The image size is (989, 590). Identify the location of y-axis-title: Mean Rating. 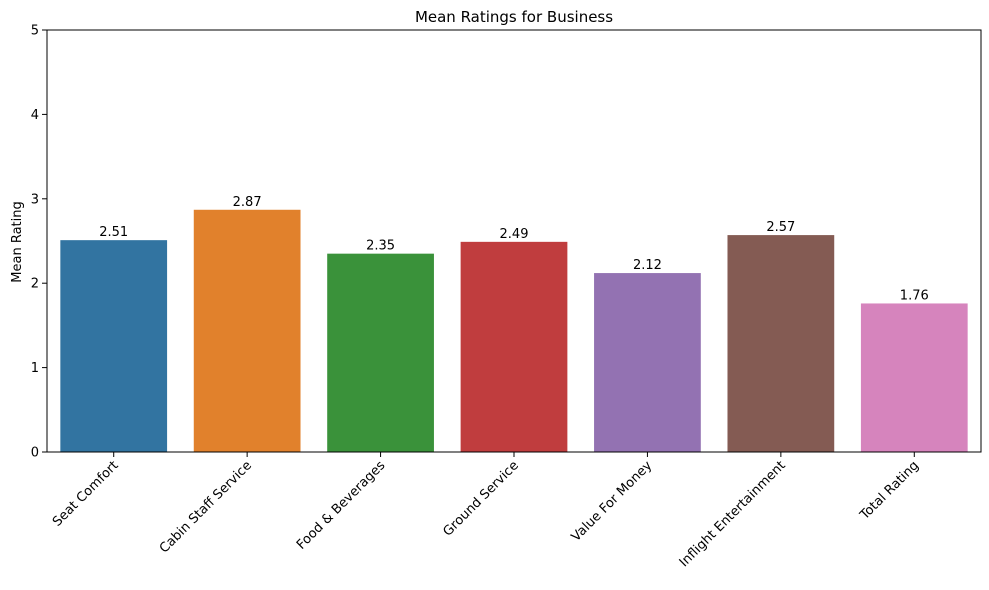
(17, 241).